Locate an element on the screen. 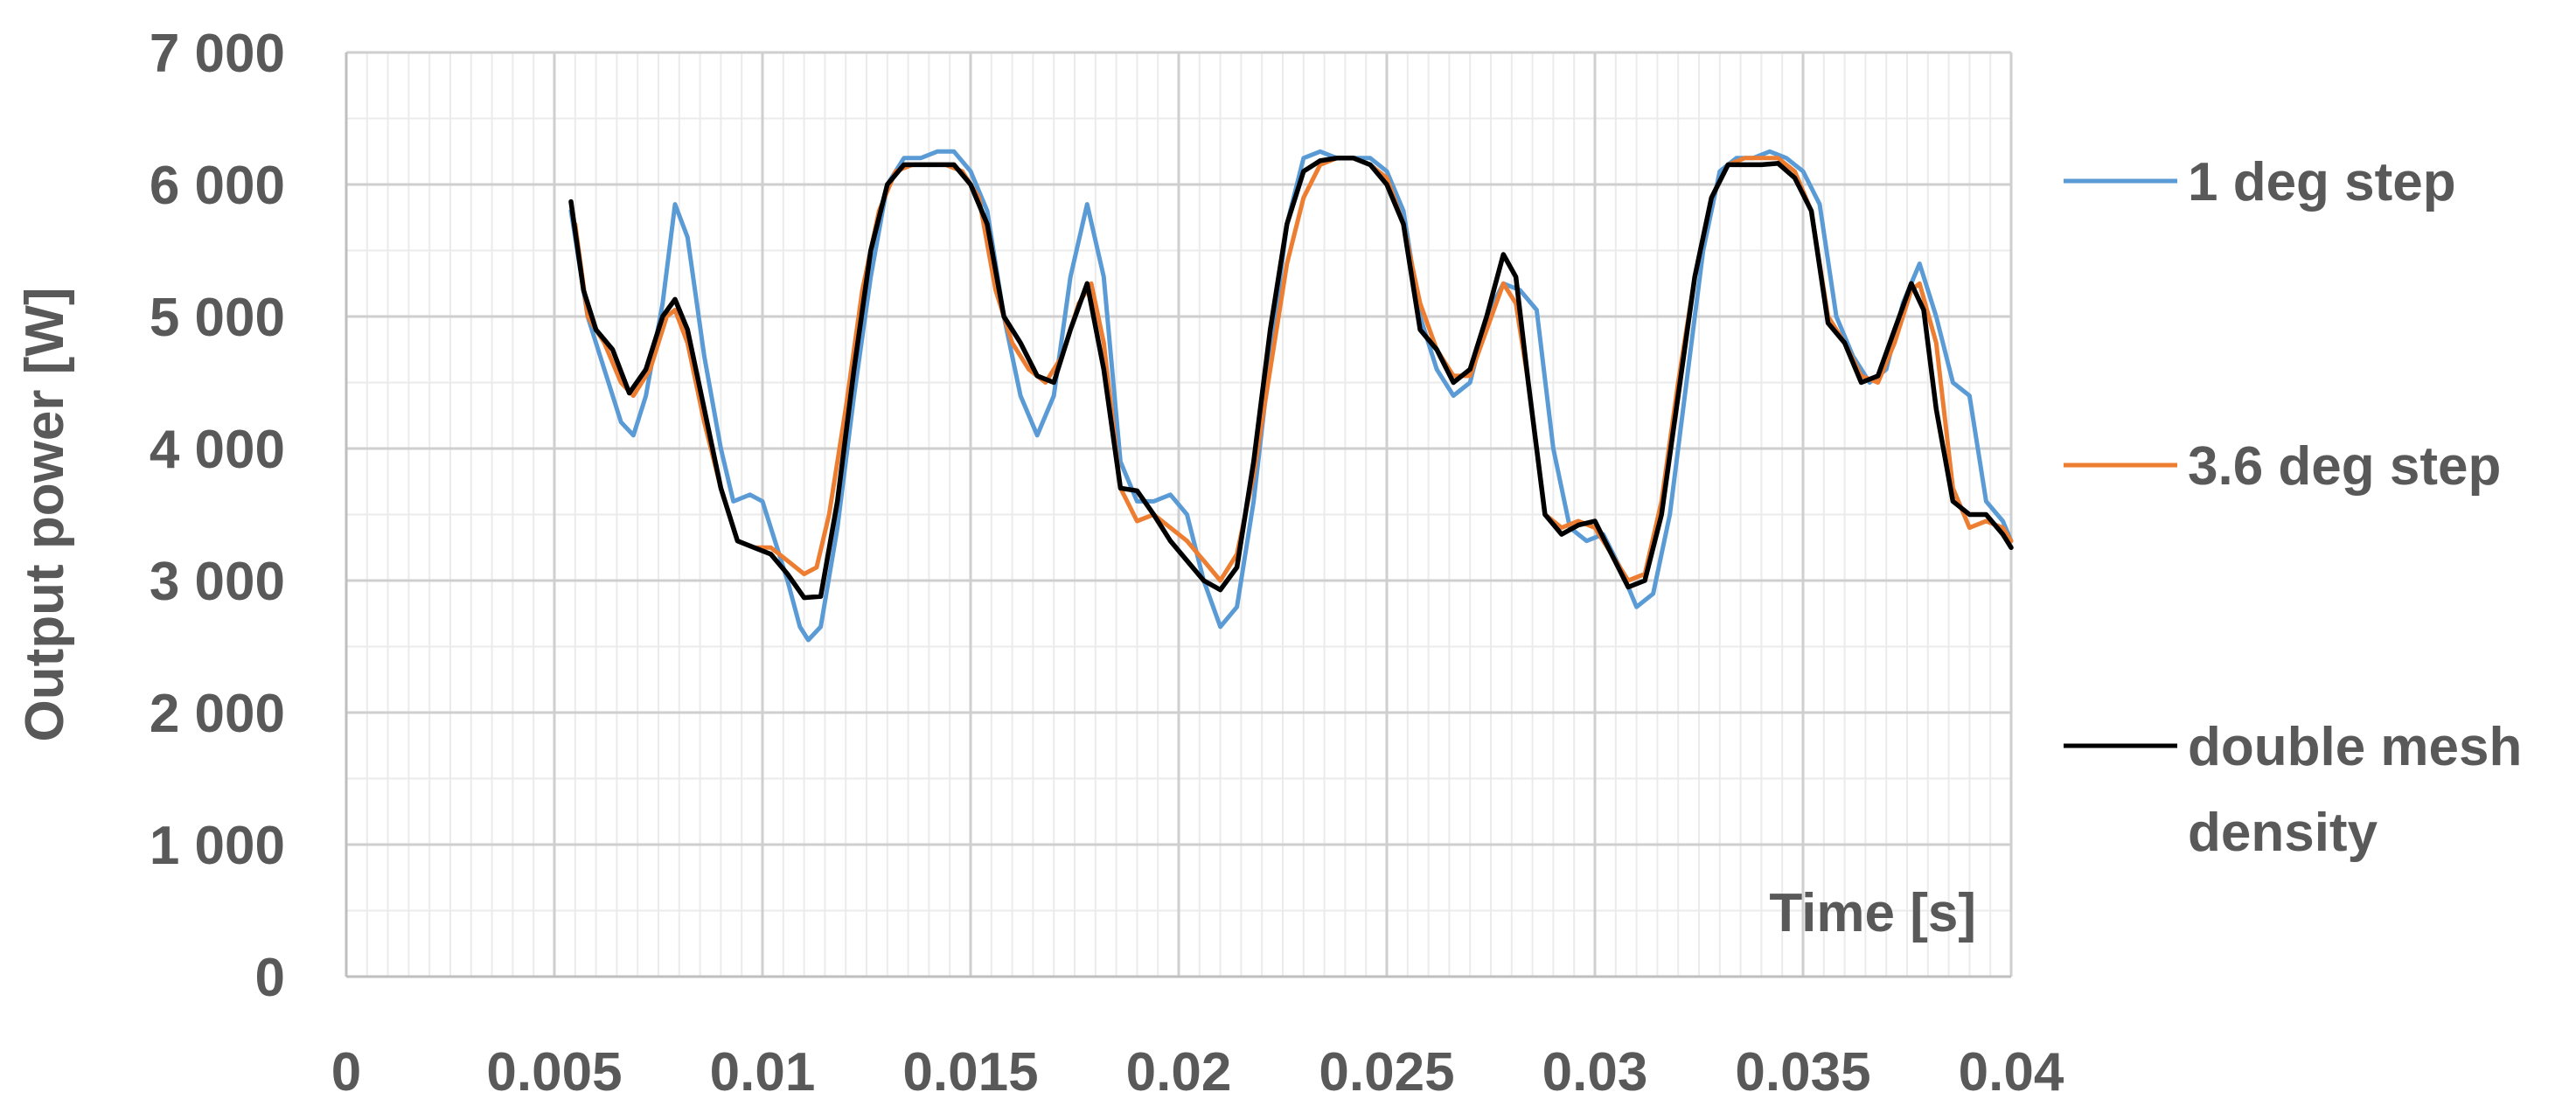  x-tick-label: 0.015 is located at coordinates (970, 1072).